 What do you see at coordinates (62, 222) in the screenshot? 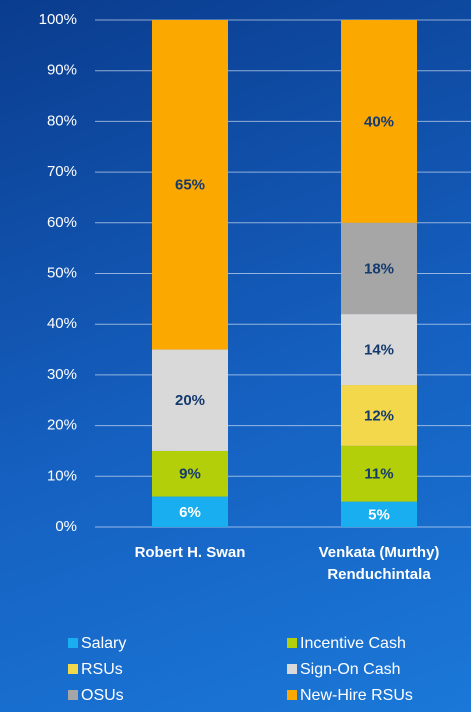
I see `y-tick-label: 60%` at bounding box center [62, 222].